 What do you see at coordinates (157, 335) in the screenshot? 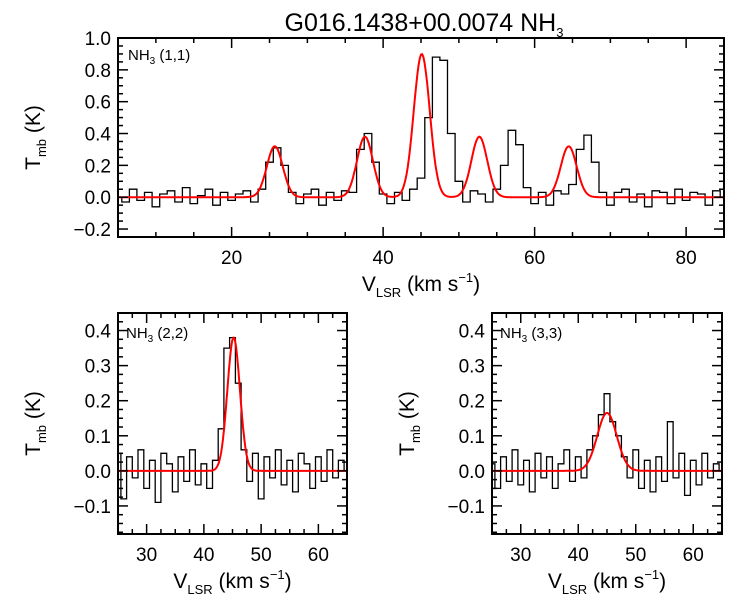
I see `panel-label: NH3 (2,2)` at bounding box center [157, 335].